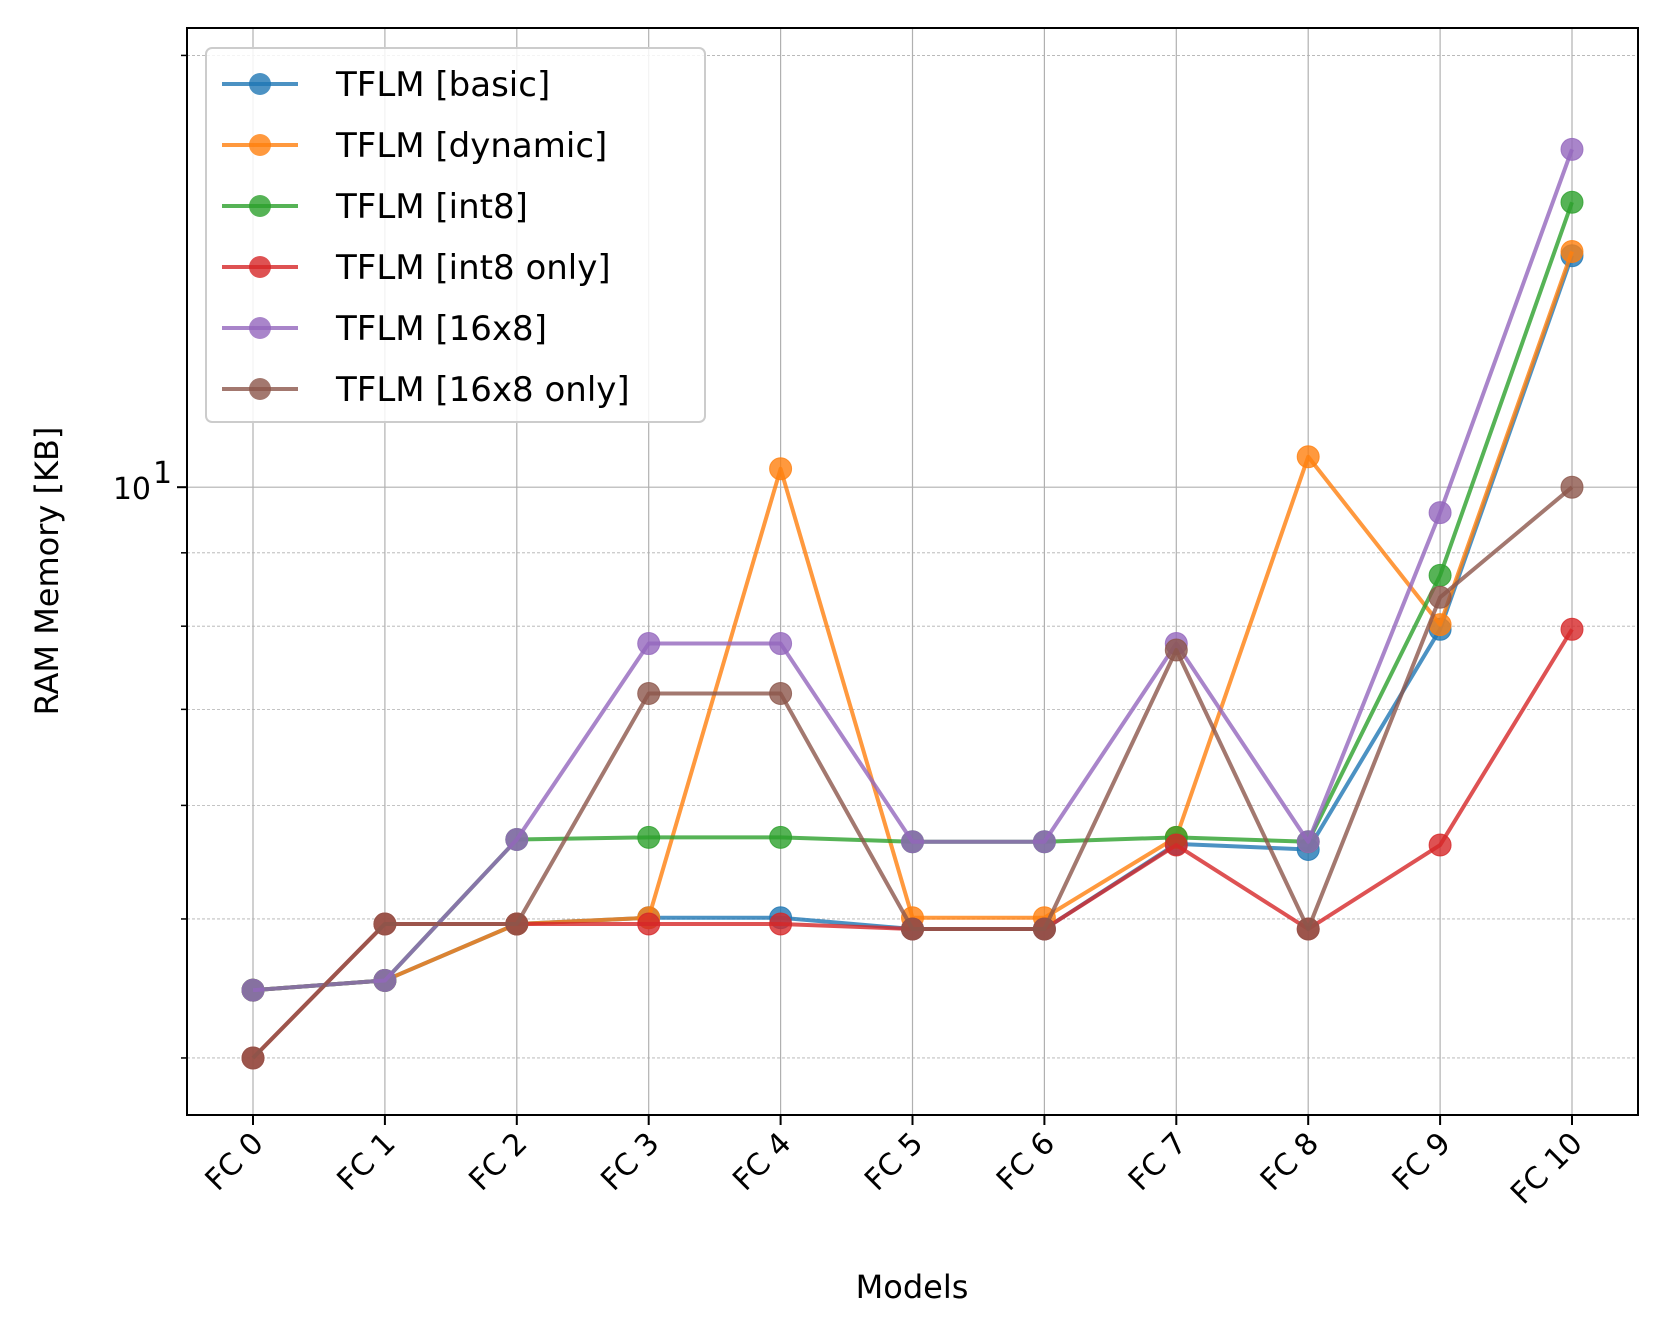 The image size is (1661, 1330). I want to click on legend-item: TFLM [basic], so click(386, 85).